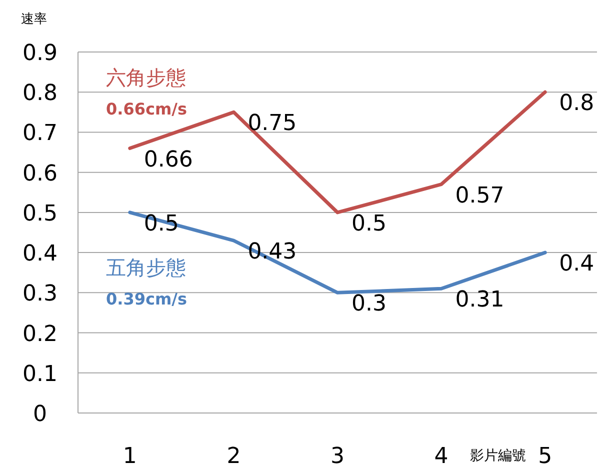 Image resolution: width=603 pixels, height=466 pixels. I want to click on y-tick-label: 0.7, so click(40, 133).